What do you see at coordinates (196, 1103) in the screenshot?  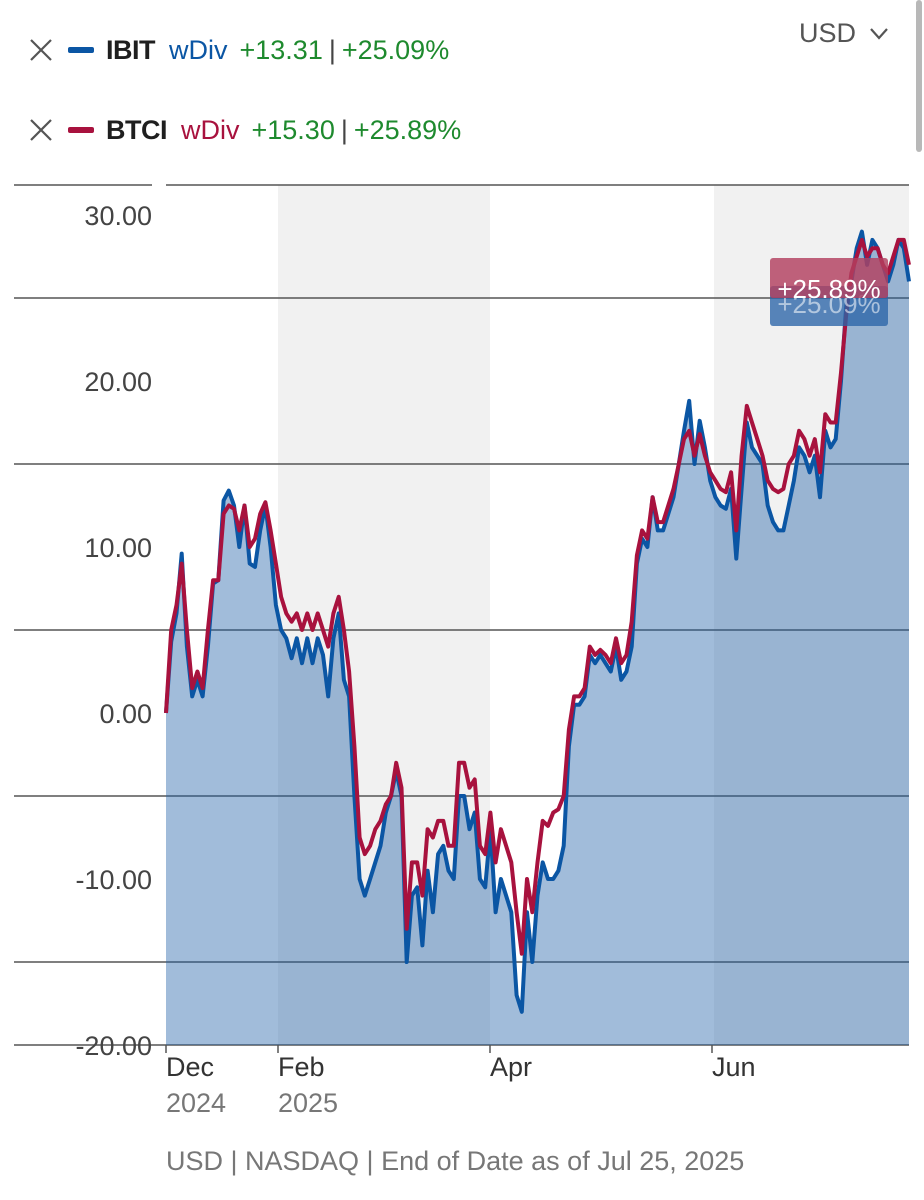 I see `x-tick-year: 2024` at bounding box center [196, 1103].